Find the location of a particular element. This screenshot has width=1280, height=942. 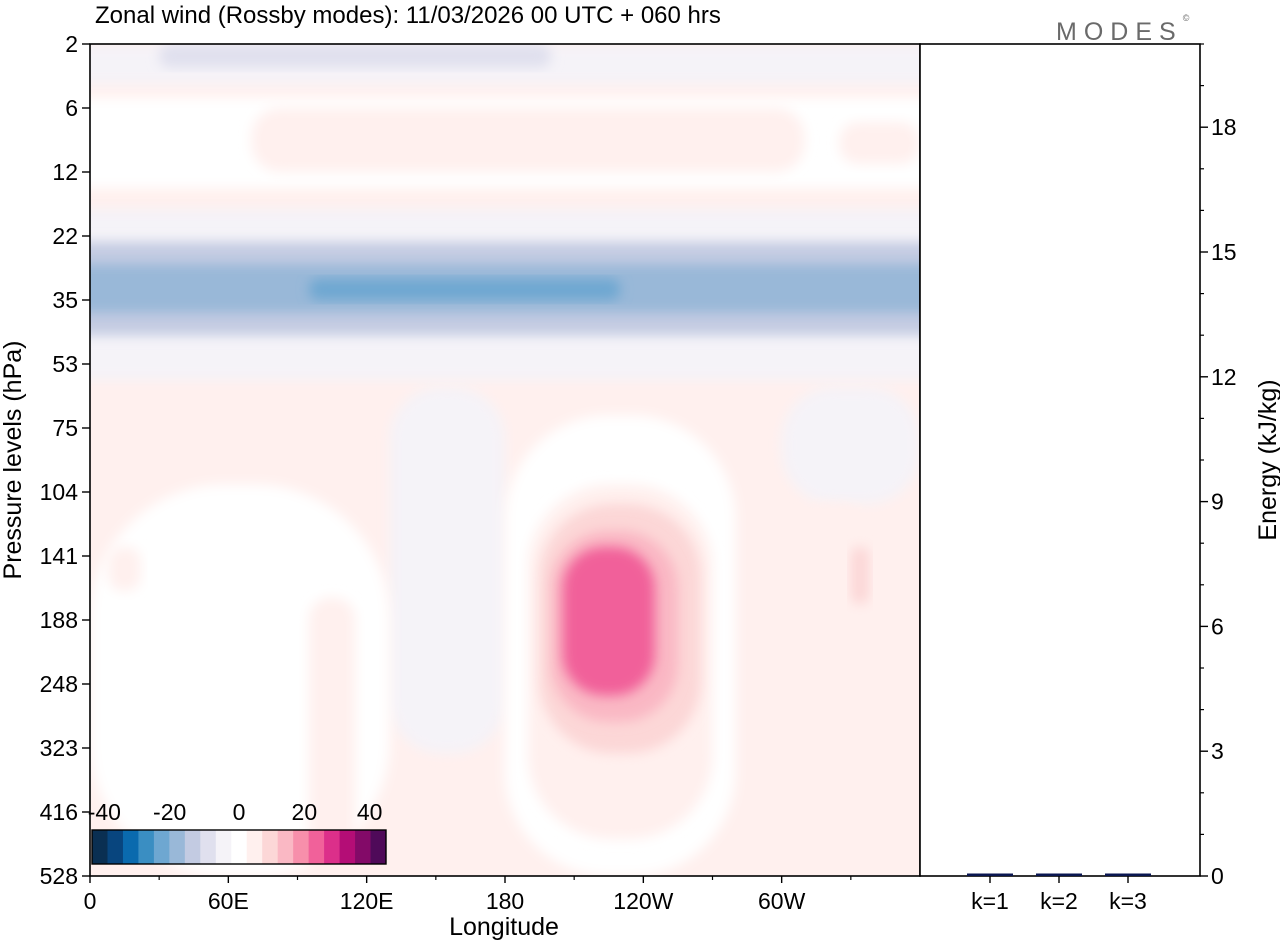

pressure-tick-label: 6 is located at coordinates (71, 108).